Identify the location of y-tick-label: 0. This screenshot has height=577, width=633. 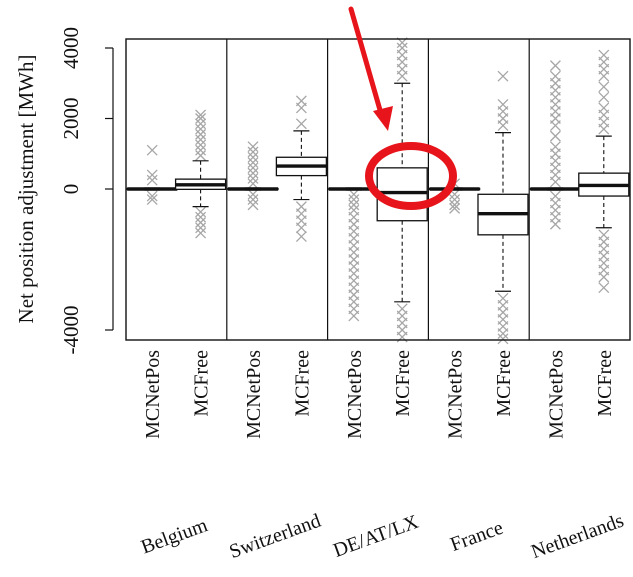
(71, 189).